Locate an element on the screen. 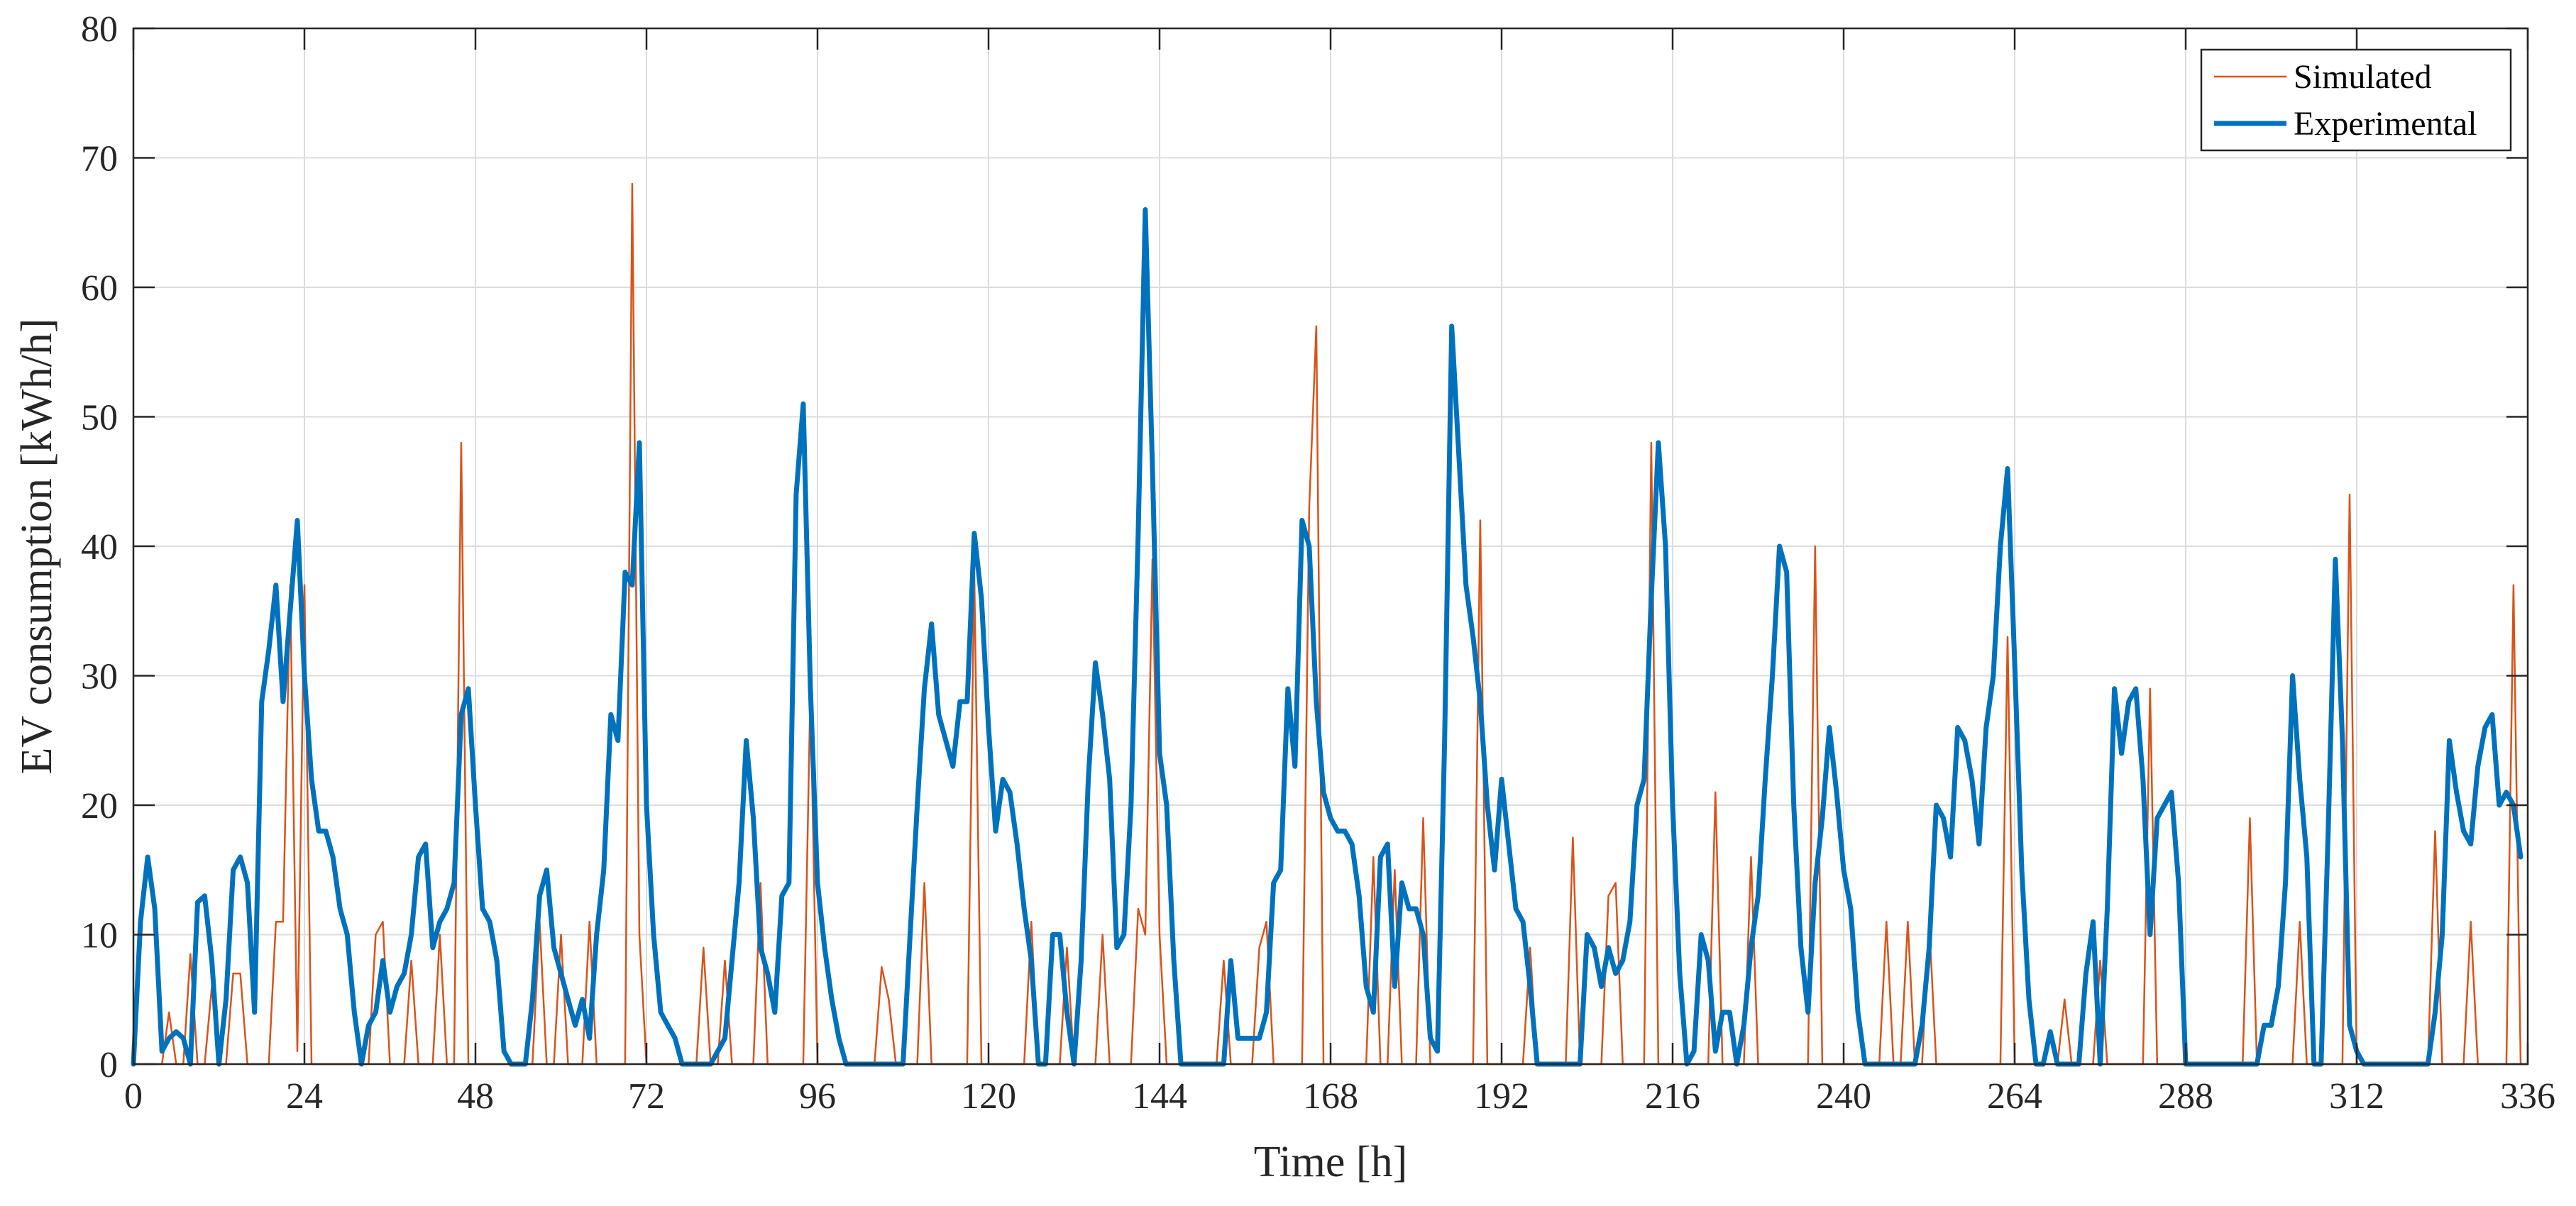 The height and width of the screenshot is (1206, 2576). x-tick-label: 288 is located at coordinates (2185, 1096).